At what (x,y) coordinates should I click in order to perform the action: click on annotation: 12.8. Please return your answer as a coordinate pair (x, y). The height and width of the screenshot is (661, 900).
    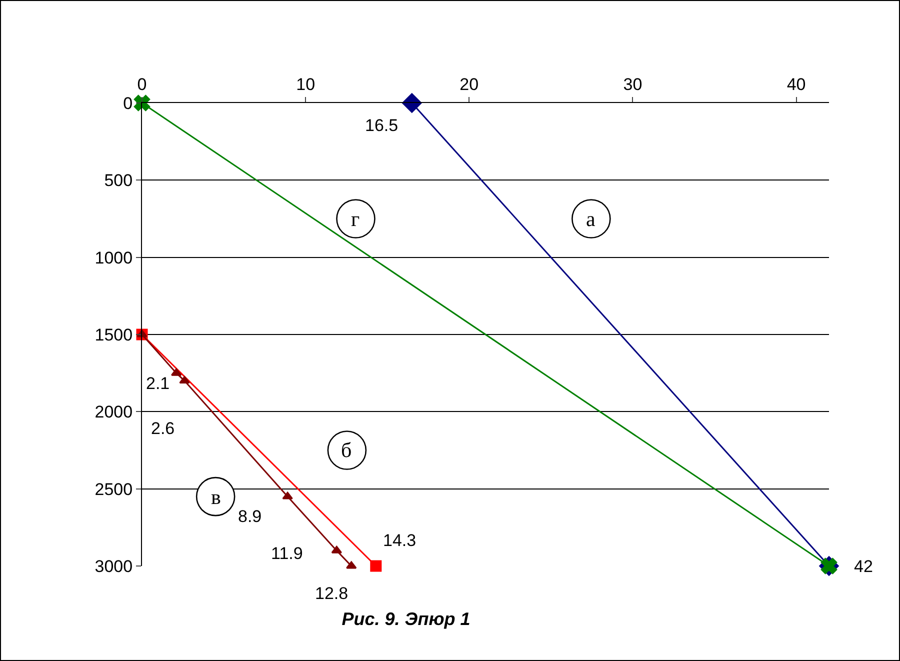
    Looking at the image, I should click on (331, 593).